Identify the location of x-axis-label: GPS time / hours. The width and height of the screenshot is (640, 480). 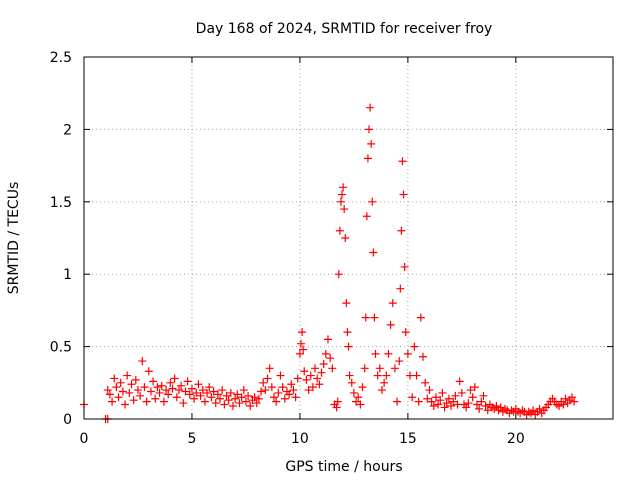
(343, 467).